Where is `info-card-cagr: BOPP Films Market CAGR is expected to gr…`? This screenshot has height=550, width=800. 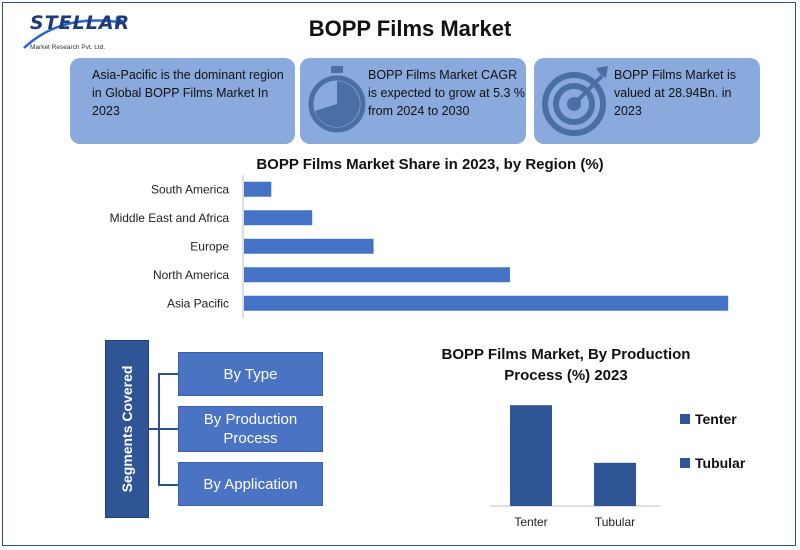
info-card-cagr: BOPP Films Market CAGR is expected to gr… is located at coordinates (413, 101).